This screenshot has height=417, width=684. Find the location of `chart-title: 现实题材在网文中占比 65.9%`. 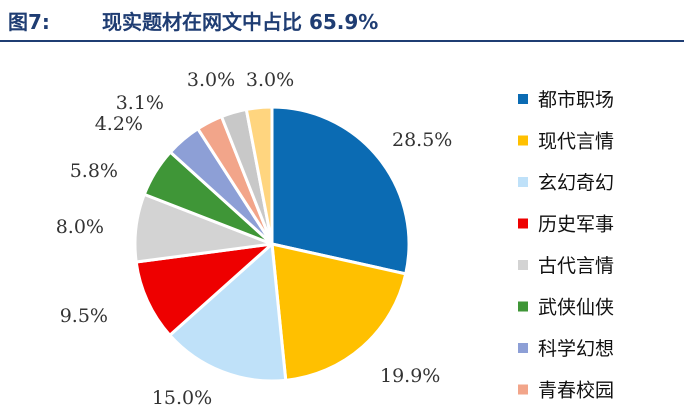

chart-title: 现实题材在网文中占比 65.9% is located at coordinates (240, 22).